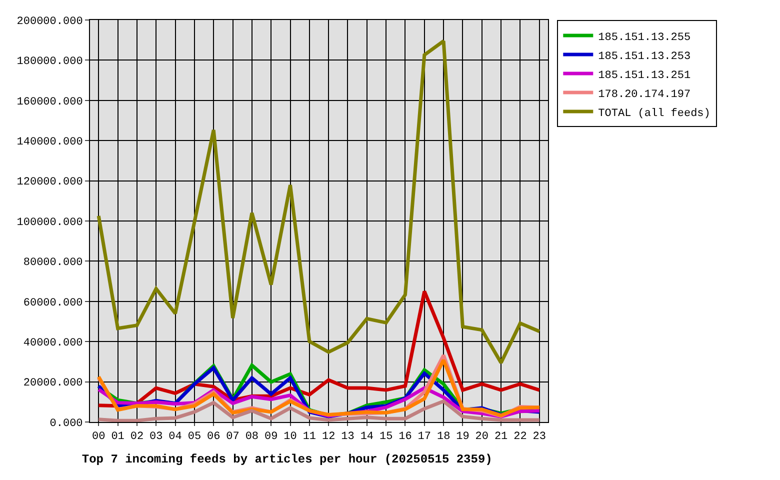  I want to click on x-tick-label: 14, so click(367, 437).